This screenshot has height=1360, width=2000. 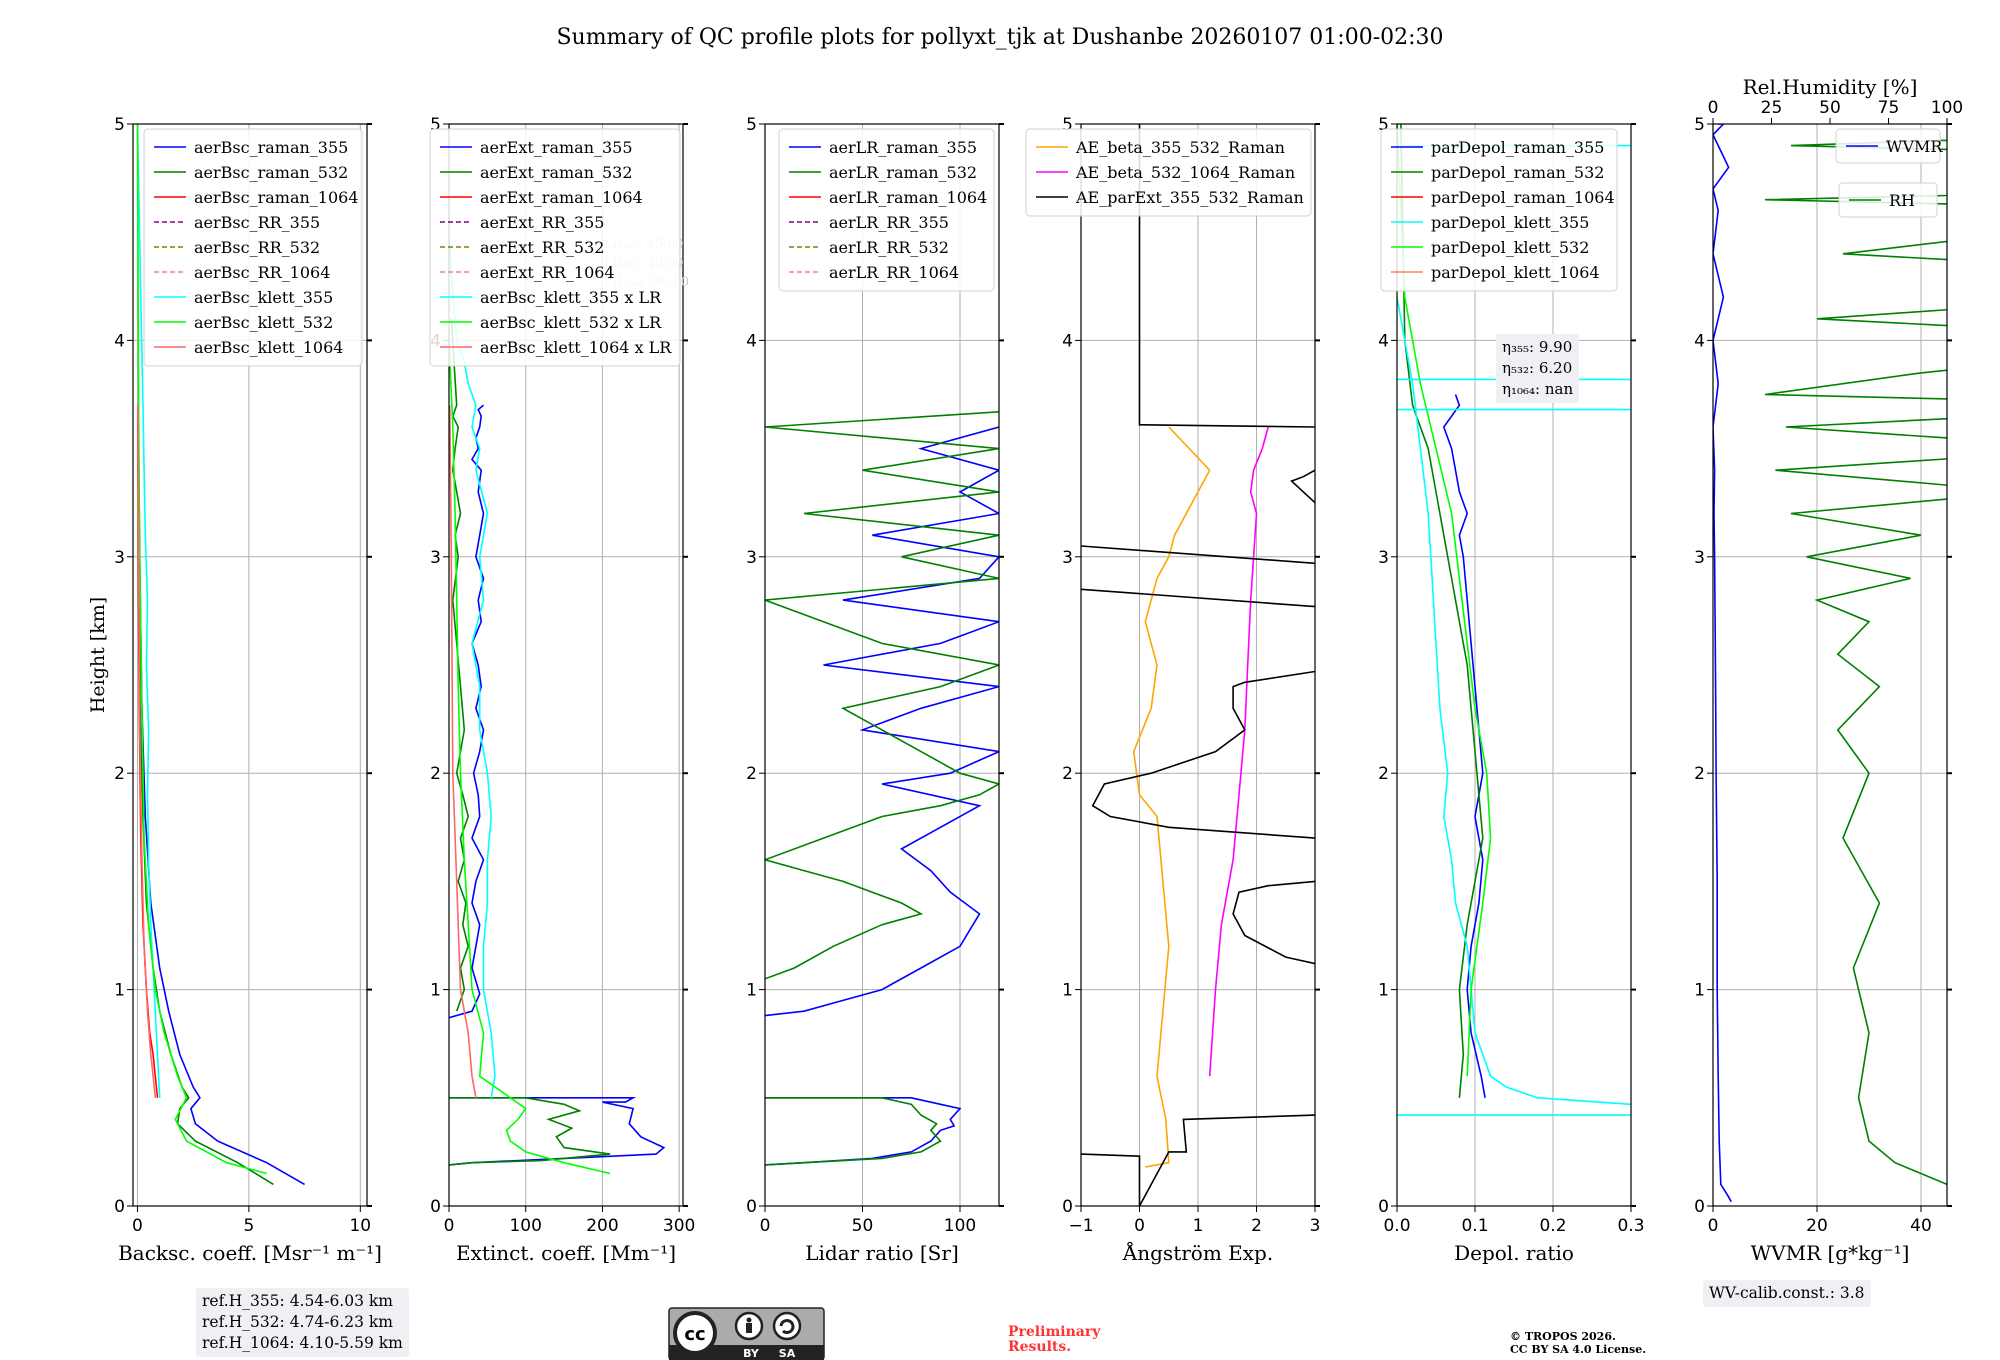 I want to click on series-aerbsc-klett-355-x-lr, so click(x=472, y=665).